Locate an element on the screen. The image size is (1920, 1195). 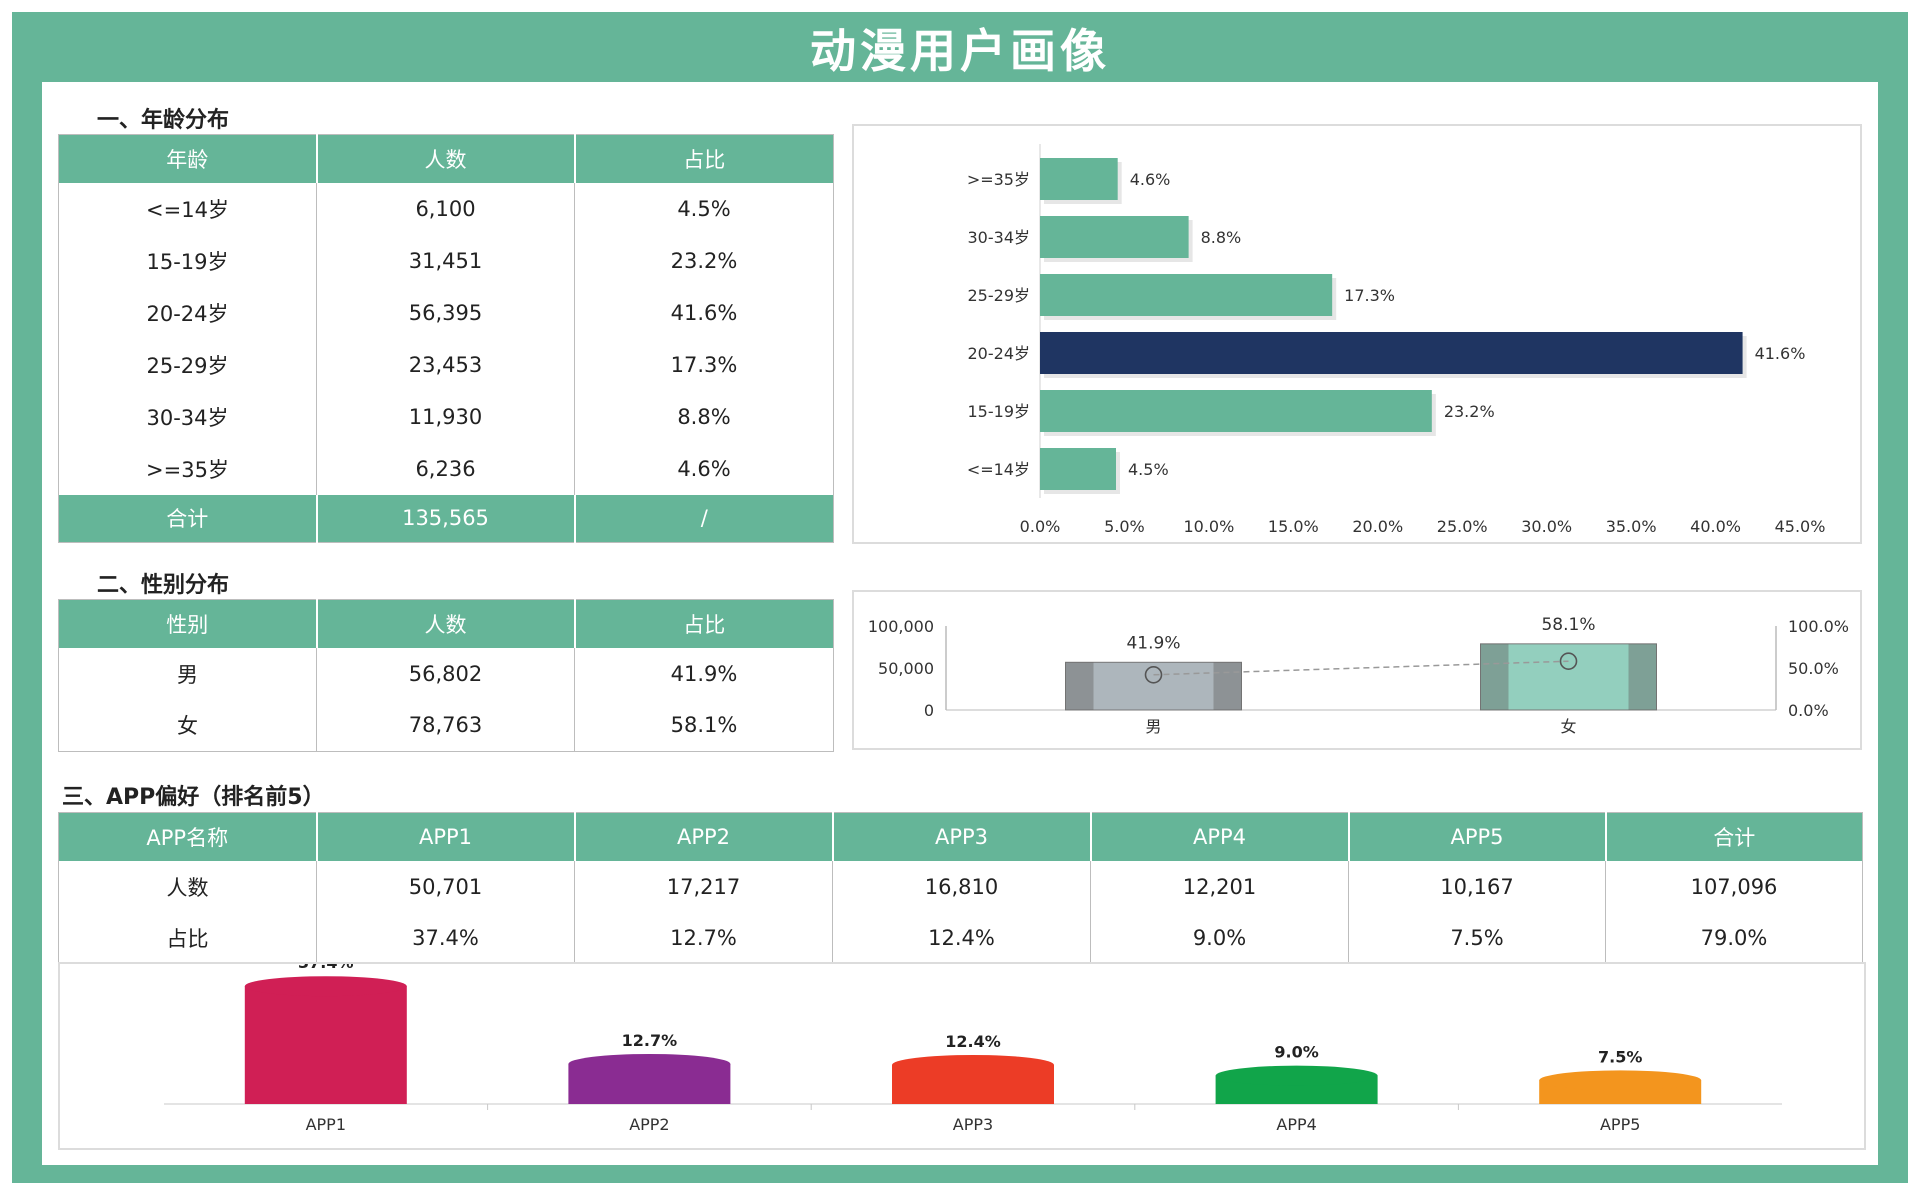
value-cell: 107,096 is located at coordinates (1734, 886).